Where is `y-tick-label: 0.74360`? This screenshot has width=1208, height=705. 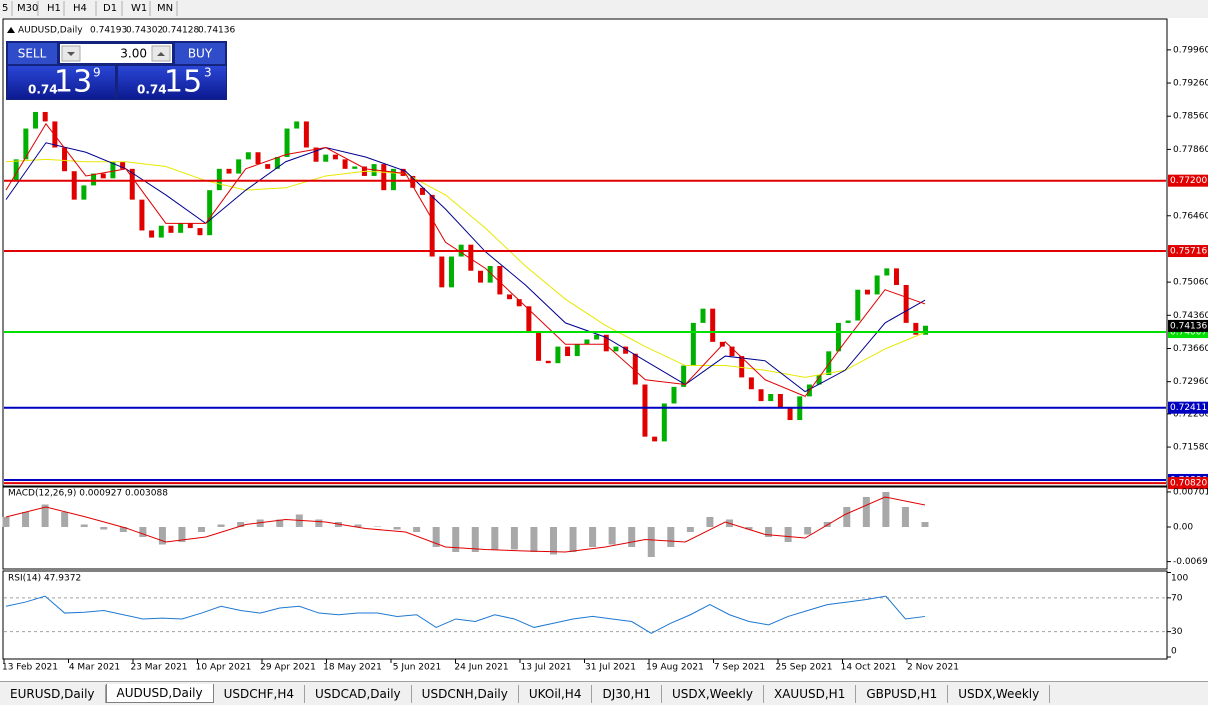
y-tick-label: 0.74360 is located at coordinates (1190, 316).